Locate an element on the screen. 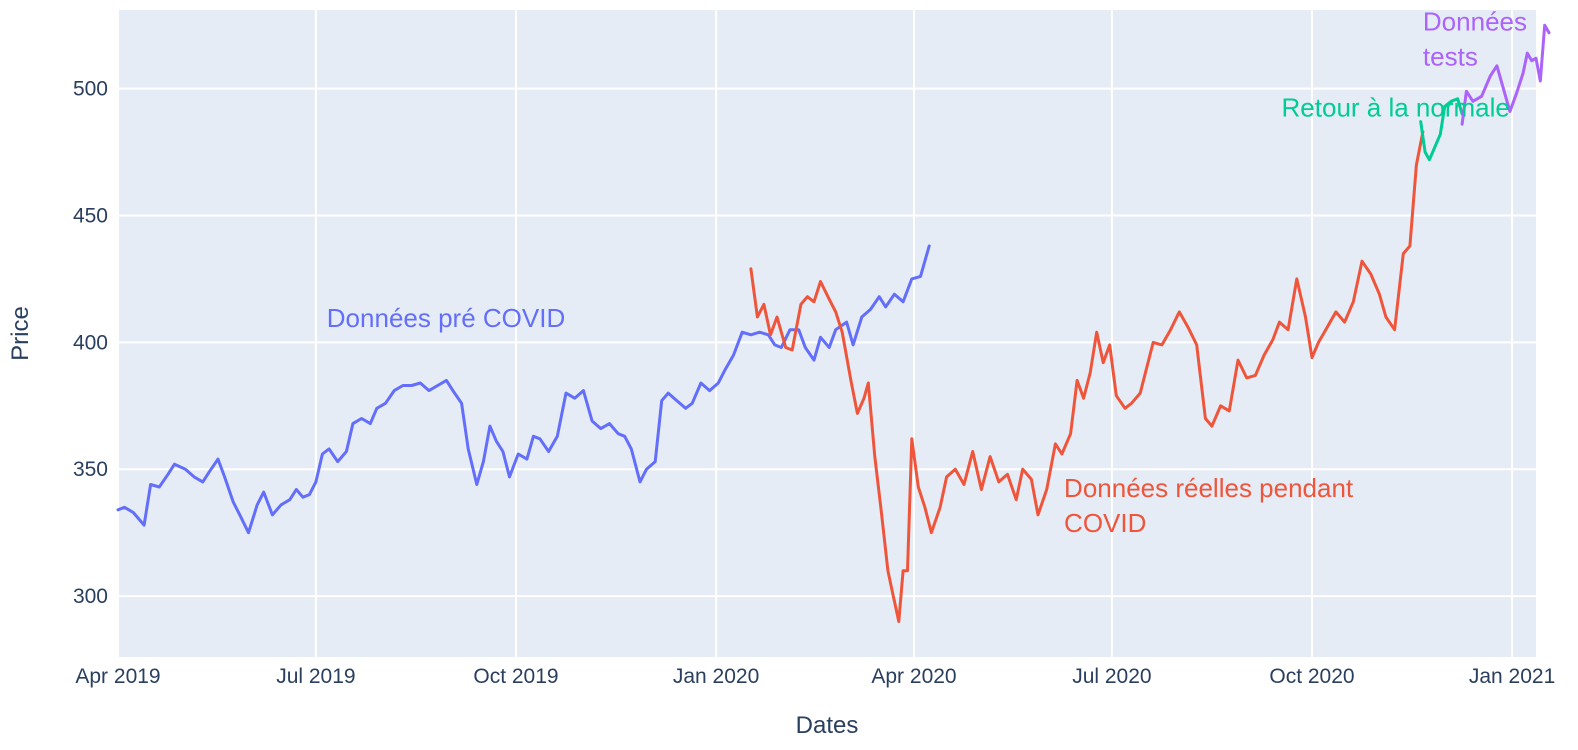  x-tick-label: Apr 2020 is located at coordinates (913, 676).